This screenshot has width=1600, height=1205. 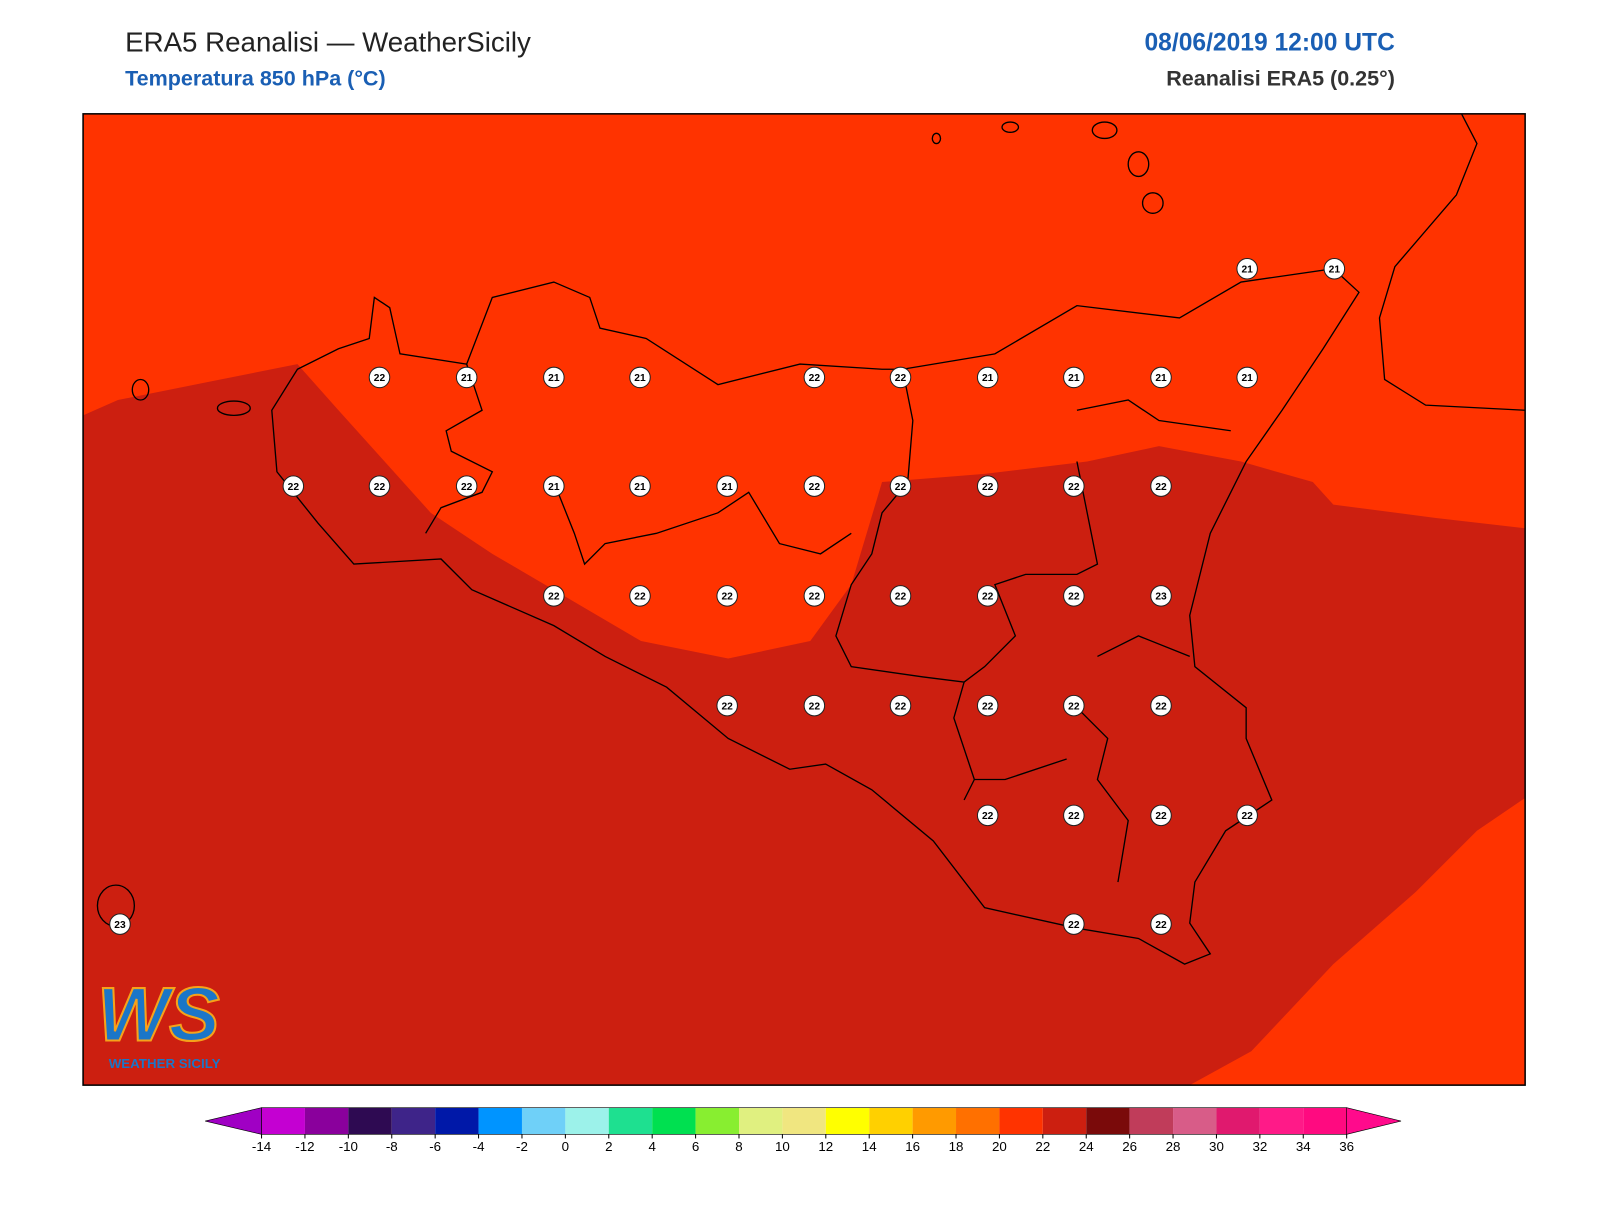 What do you see at coordinates (165, 1063) in the screenshot?
I see `logo-text: WEATHER SICILY` at bounding box center [165, 1063].